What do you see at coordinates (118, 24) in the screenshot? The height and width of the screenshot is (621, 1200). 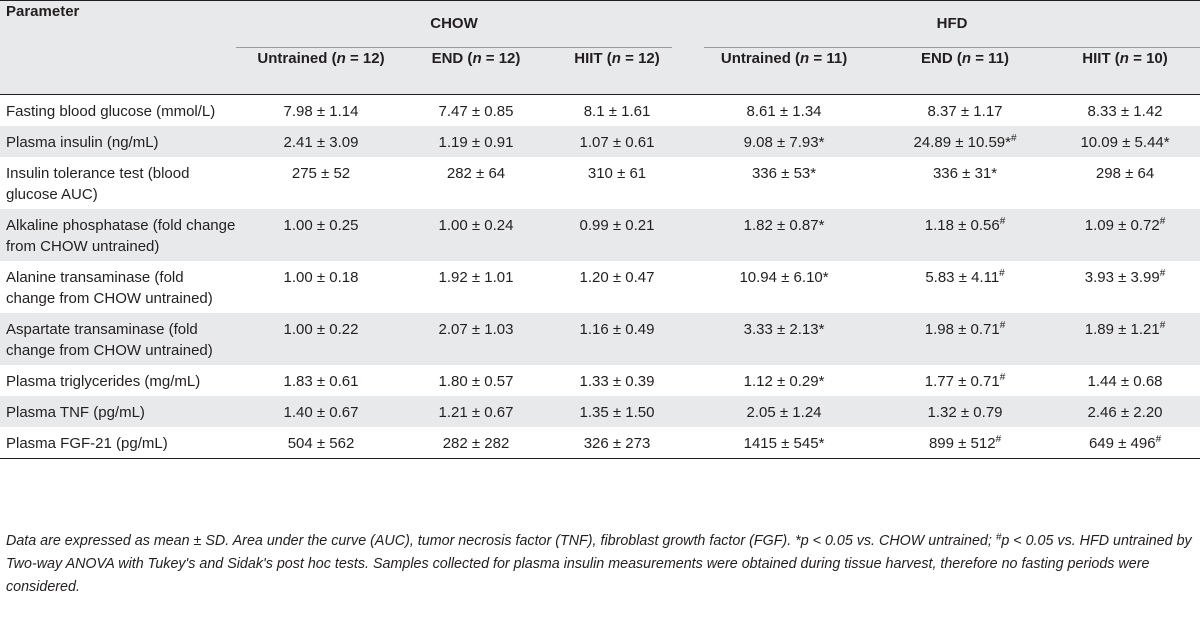 I see `parameter-header: Parameter` at bounding box center [118, 24].